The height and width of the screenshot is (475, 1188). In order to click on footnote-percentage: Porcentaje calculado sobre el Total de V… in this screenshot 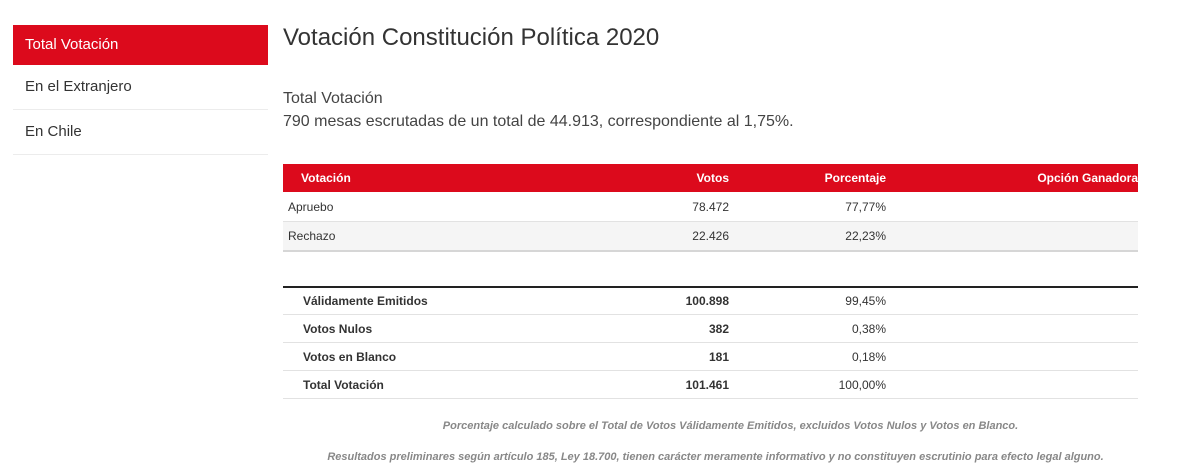, I will do `click(730, 426)`.